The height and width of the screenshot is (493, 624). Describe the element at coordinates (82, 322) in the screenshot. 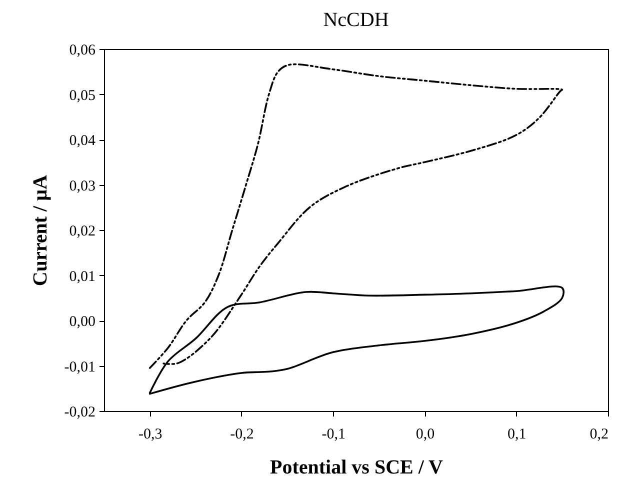

I see `y-tick-label: 0,00` at that location.